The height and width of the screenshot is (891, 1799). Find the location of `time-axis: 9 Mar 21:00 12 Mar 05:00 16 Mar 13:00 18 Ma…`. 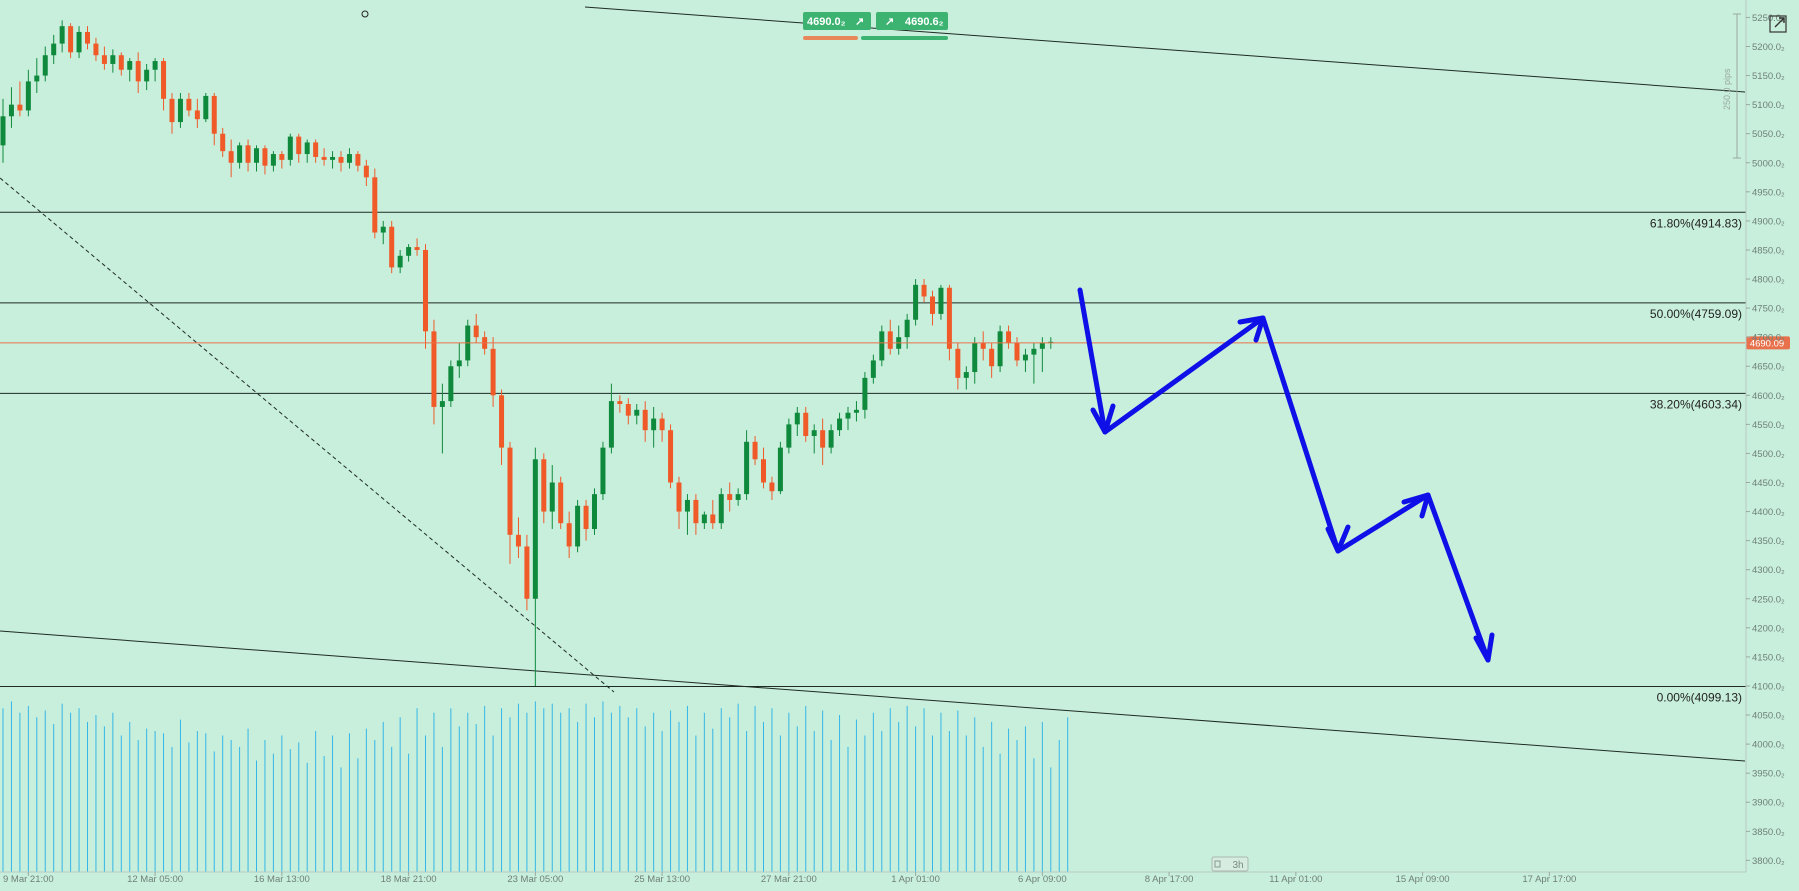

time-axis: 9 Mar 21:00 12 Mar 05:00 16 Mar 13:00 18 Ma… is located at coordinates (873, 878).